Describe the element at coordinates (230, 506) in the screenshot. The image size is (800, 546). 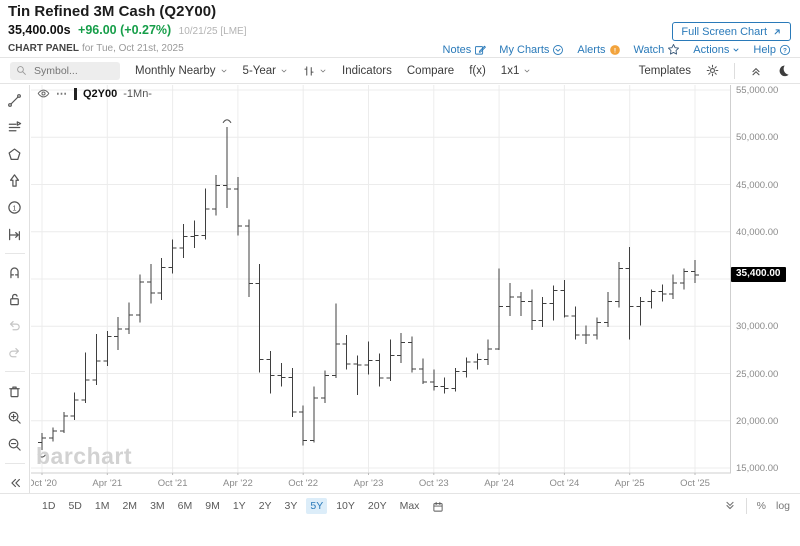
I see `range-buttons: 1D 5D 1M 2M 3M 6M 9M 1Y 2Y 3Y 5Y 10Y 20Y Max` at that location.